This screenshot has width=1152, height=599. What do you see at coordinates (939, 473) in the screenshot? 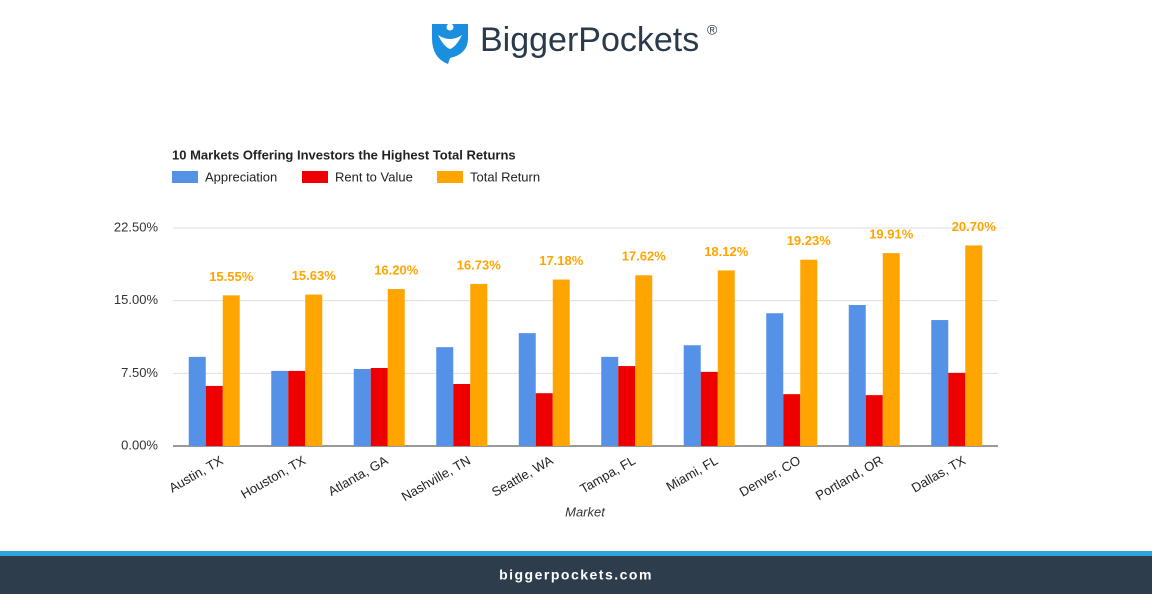
I see `x-tick-label: Dallas, TX` at bounding box center [939, 473].